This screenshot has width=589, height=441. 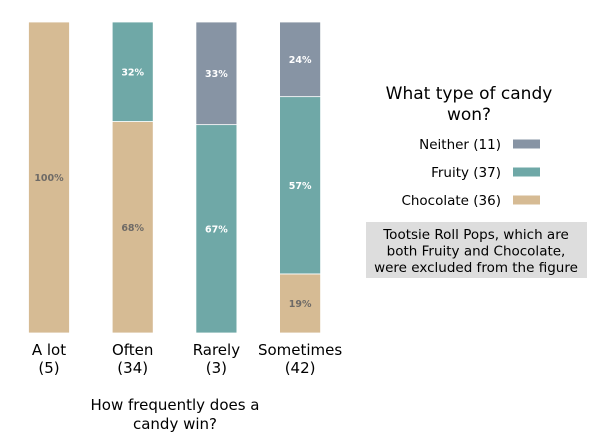 I want to click on legend: Neither (11) Fruity (37) Chocolate (36), so click(x=470, y=173).